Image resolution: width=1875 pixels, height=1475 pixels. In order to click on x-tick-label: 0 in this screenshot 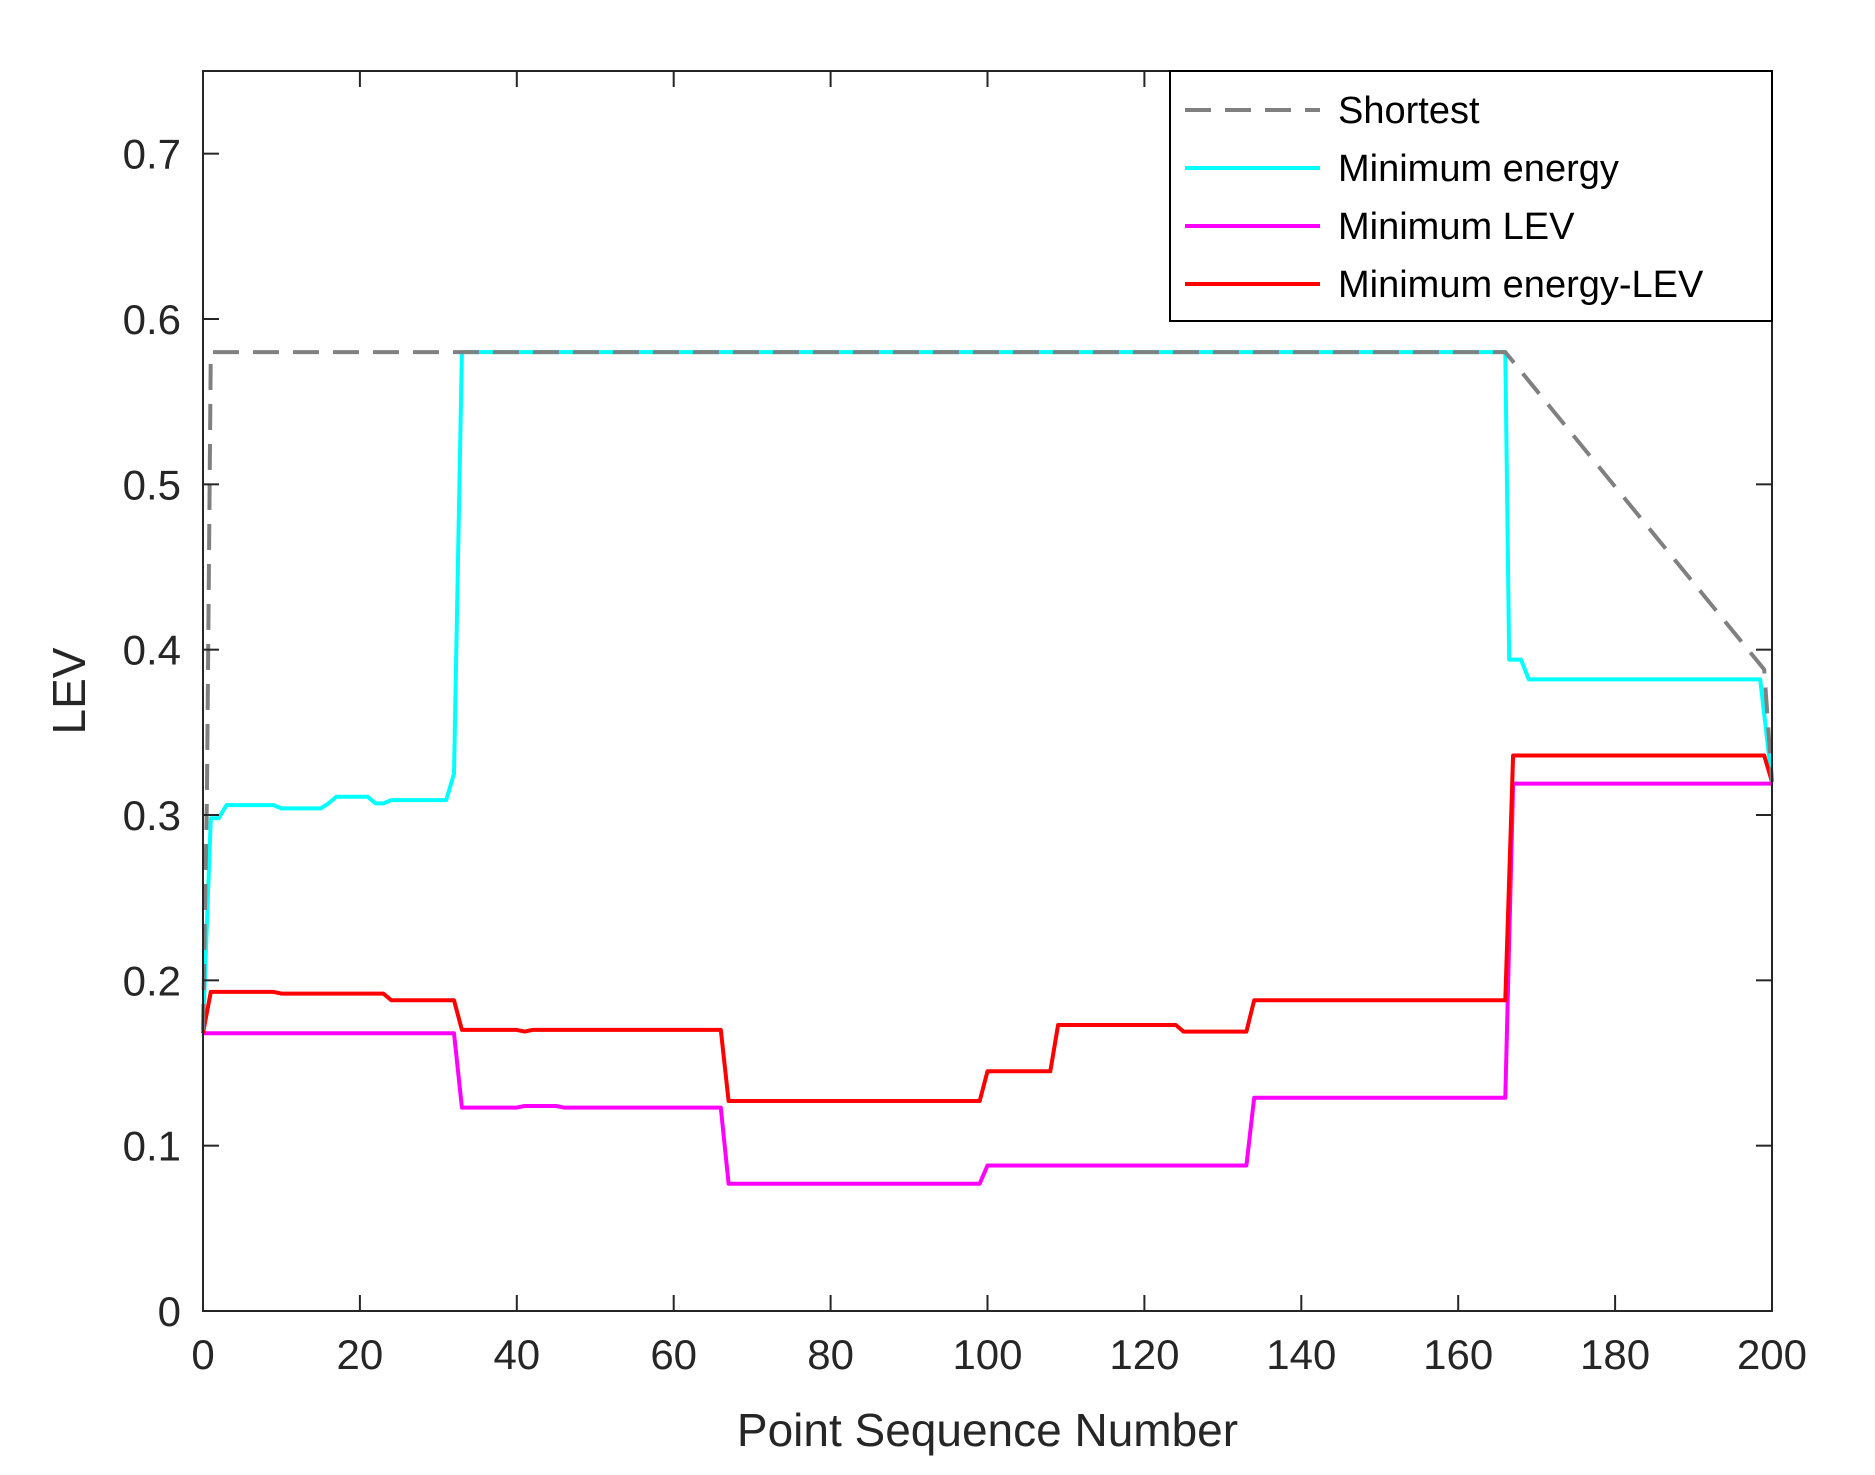, I will do `click(202, 1354)`.